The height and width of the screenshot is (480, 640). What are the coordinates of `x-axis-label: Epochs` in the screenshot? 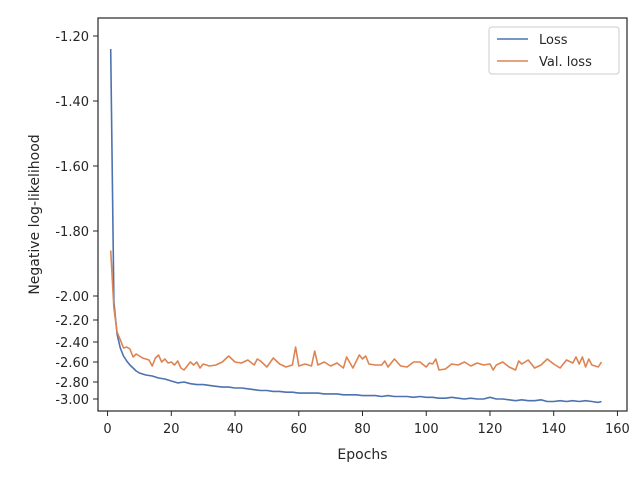 It's located at (362, 455).